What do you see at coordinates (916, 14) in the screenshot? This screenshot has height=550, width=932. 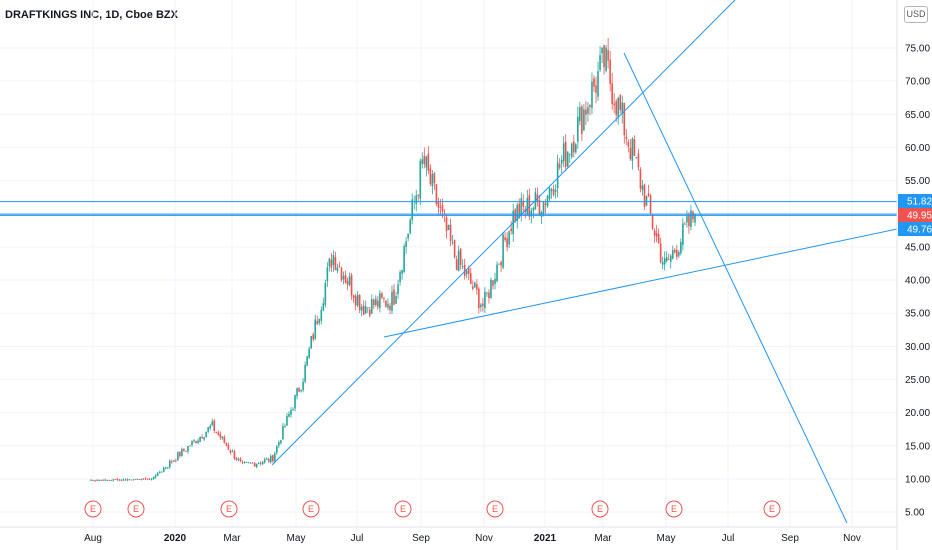 I see `currency-badge: USD` at bounding box center [916, 14].